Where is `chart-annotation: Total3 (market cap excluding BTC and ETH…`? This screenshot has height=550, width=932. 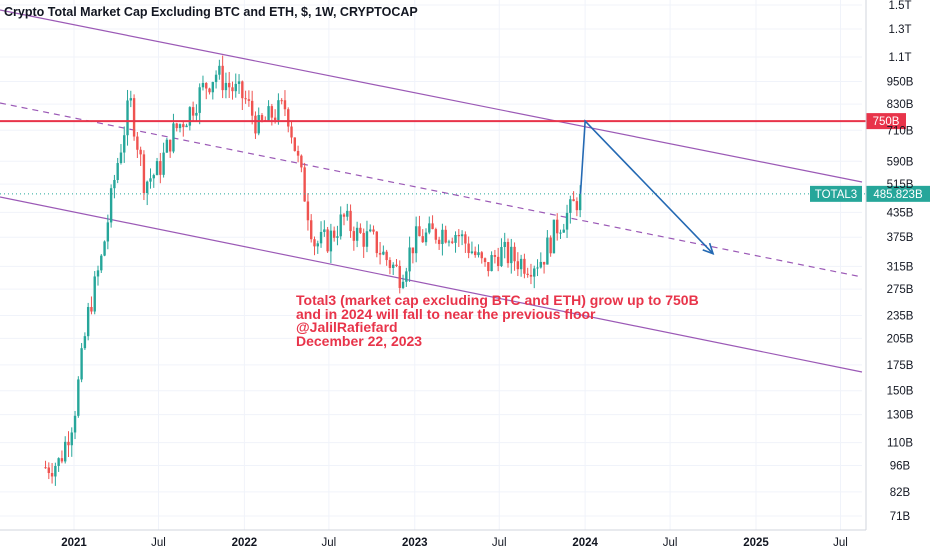 chart-annotation: Total3 (market cap excluding BTC and ETH… is located at coordinates (497, 320).